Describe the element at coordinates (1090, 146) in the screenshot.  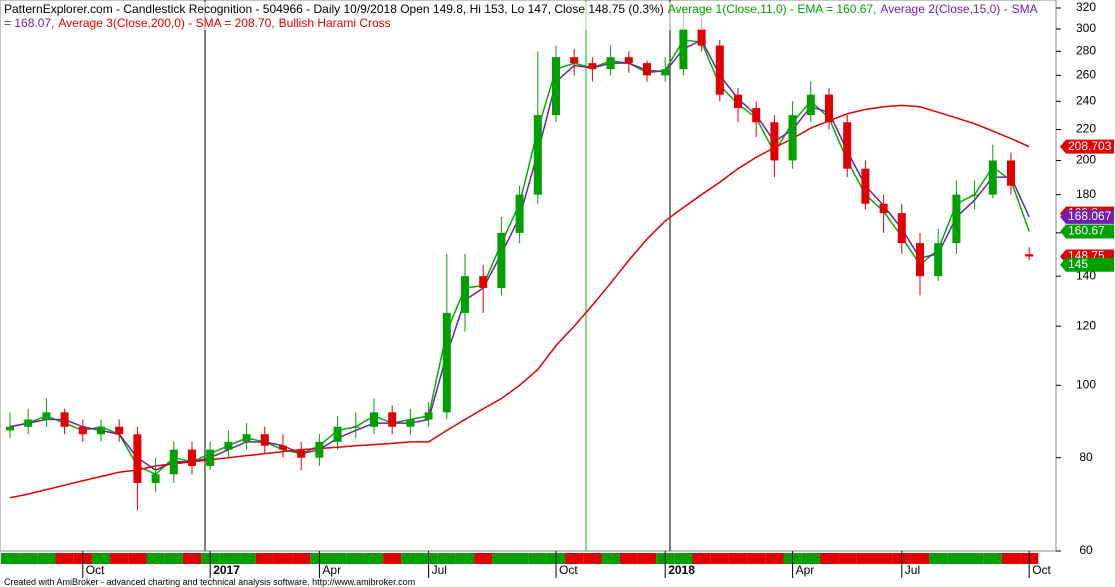
I see `price-label: 208.703` at that location.